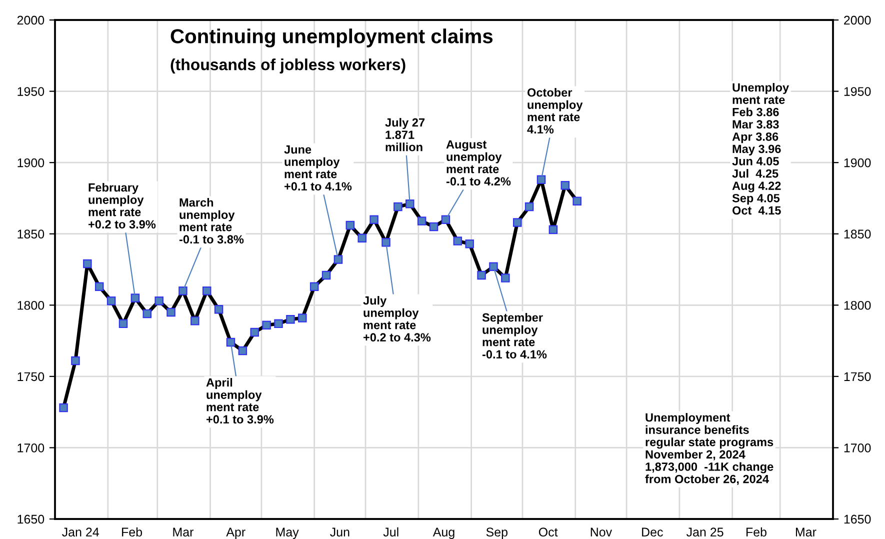  Describe the element at coordinates (31, 377) in the screenshot. I see `y-tick-label: 1750` at that location.